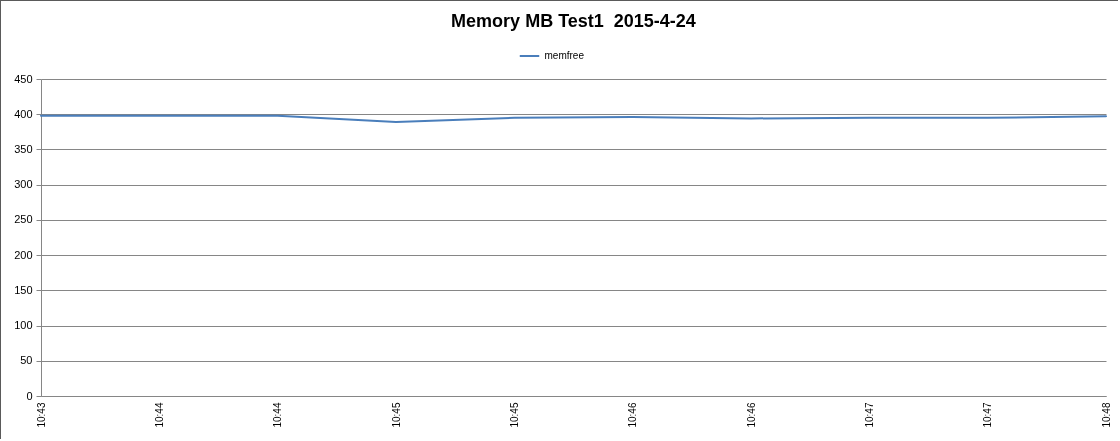 This screenshot has height=441, width=1120. What do you see at coordinates (23, 254) in the screenshot?
I see `y-tick-label: 200` at bounding box center [23, 254].